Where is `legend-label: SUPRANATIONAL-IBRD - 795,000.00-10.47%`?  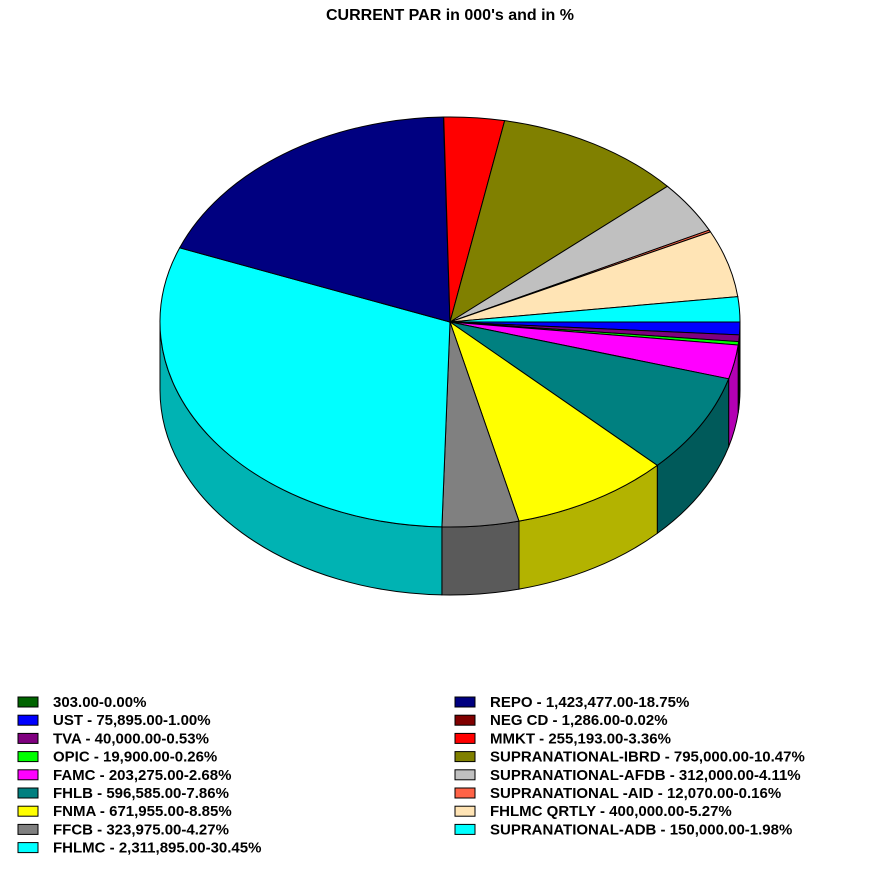 legend-label: SUPRANATIONAL-IBRD - 795,000.00-10.47% is located at coordinates (647, 757).